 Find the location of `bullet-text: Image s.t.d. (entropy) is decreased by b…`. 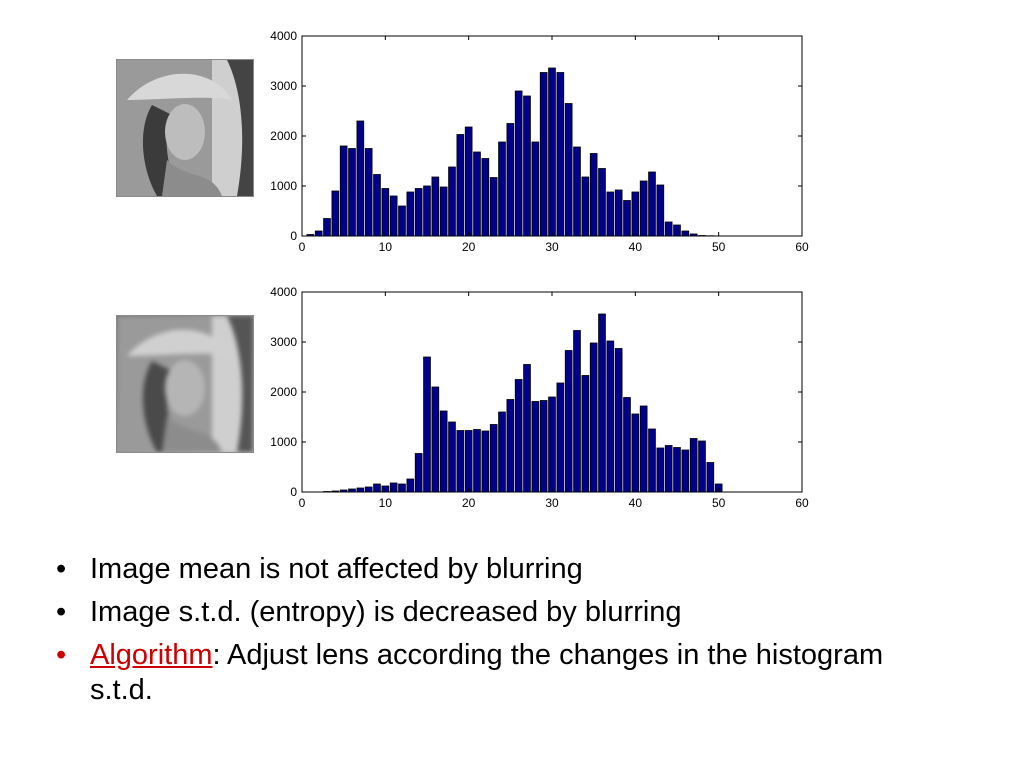

bullet-text: Image s.t.d. (entropy) is decreased by b… is located at coordinates (386, 612).